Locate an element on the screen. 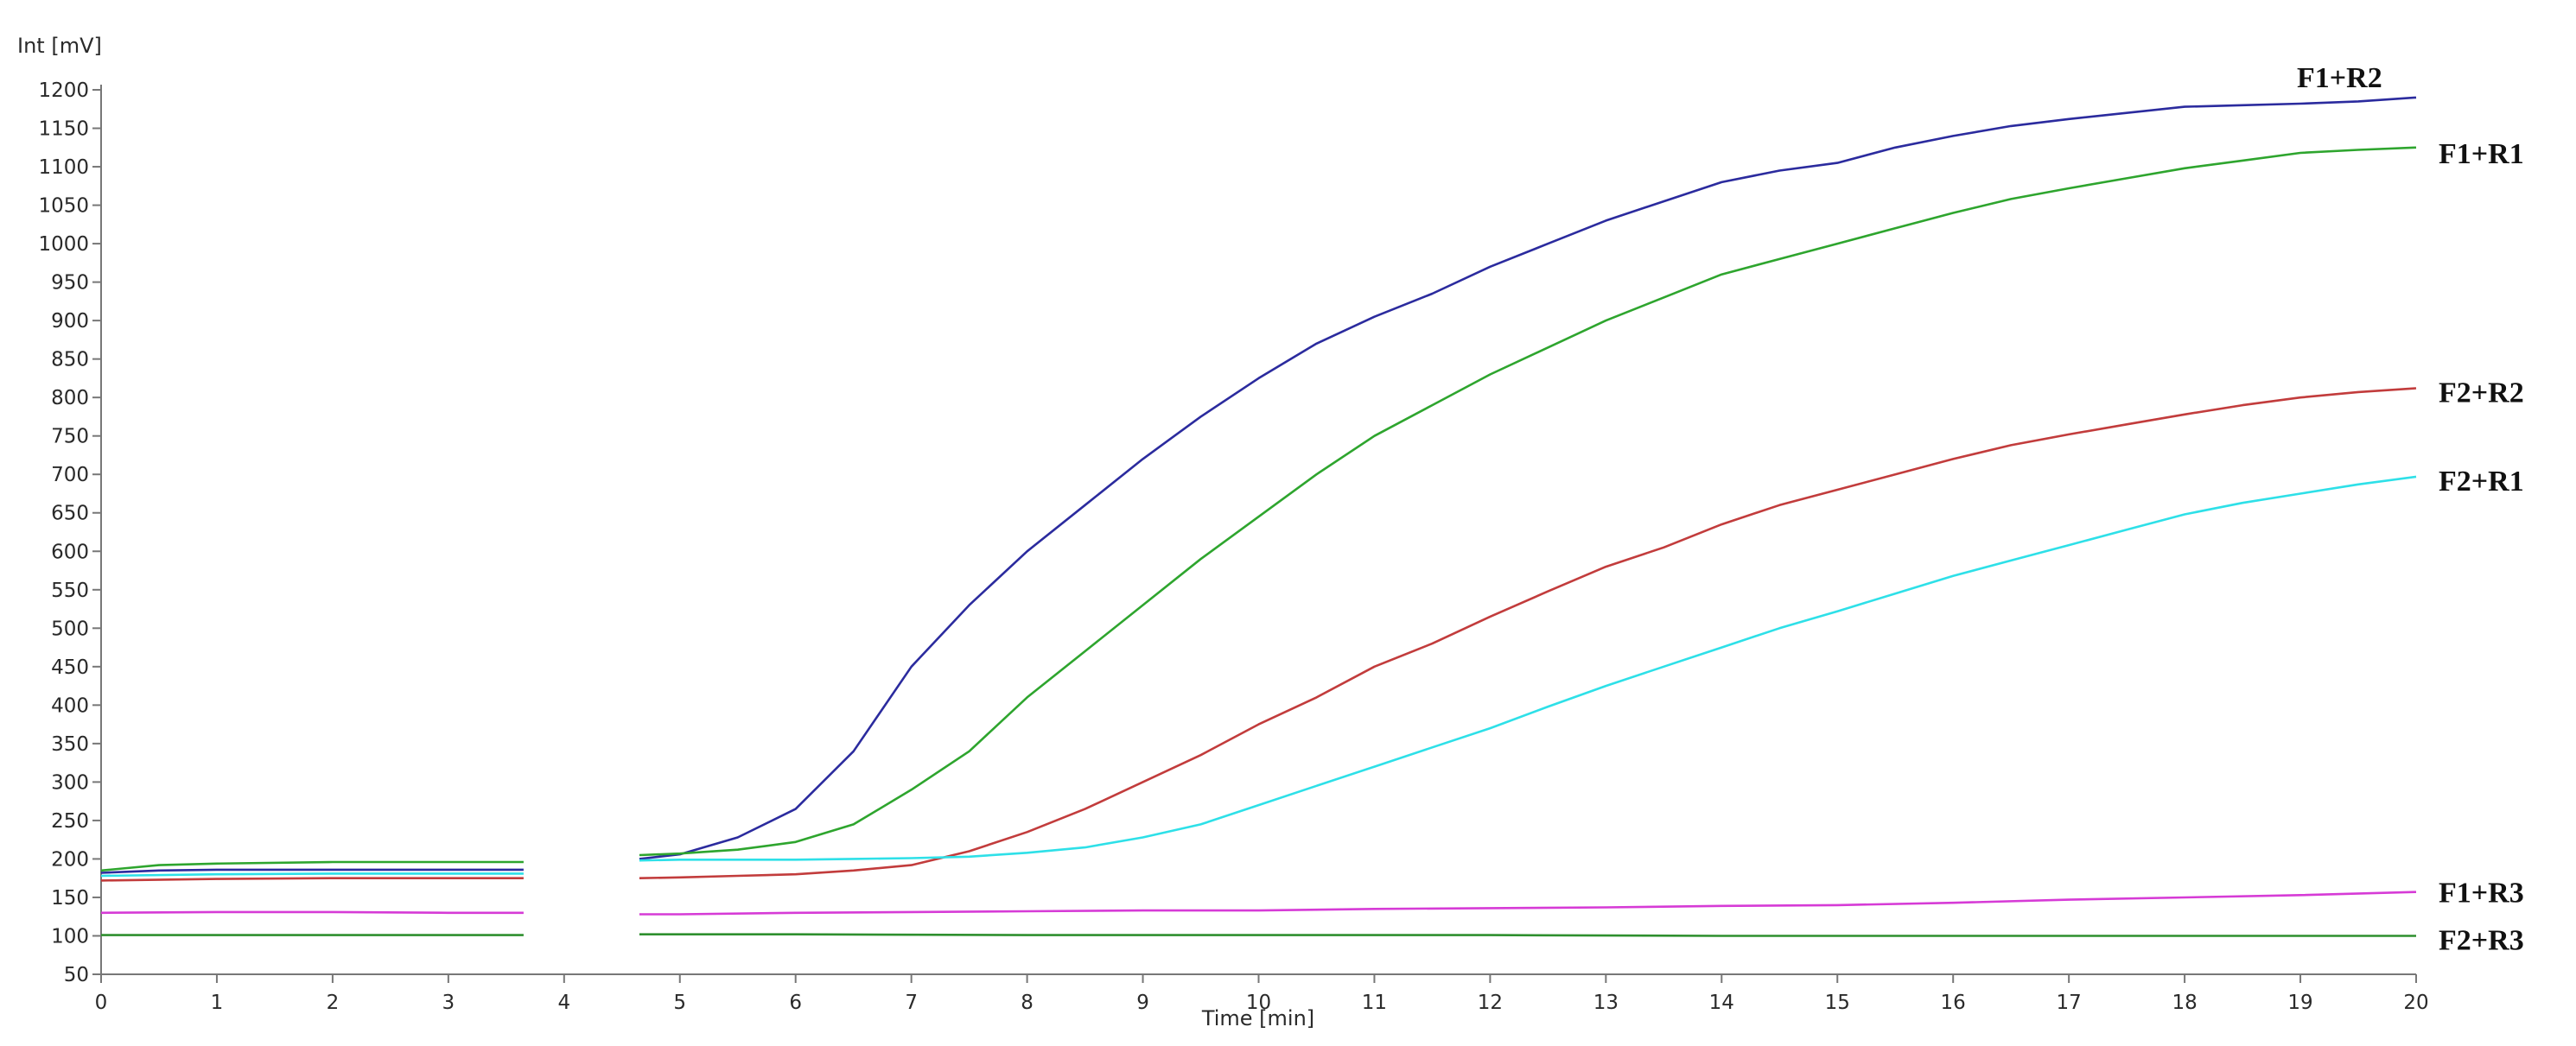  y-tick-label: 400 is located at coordinates (70, 705).